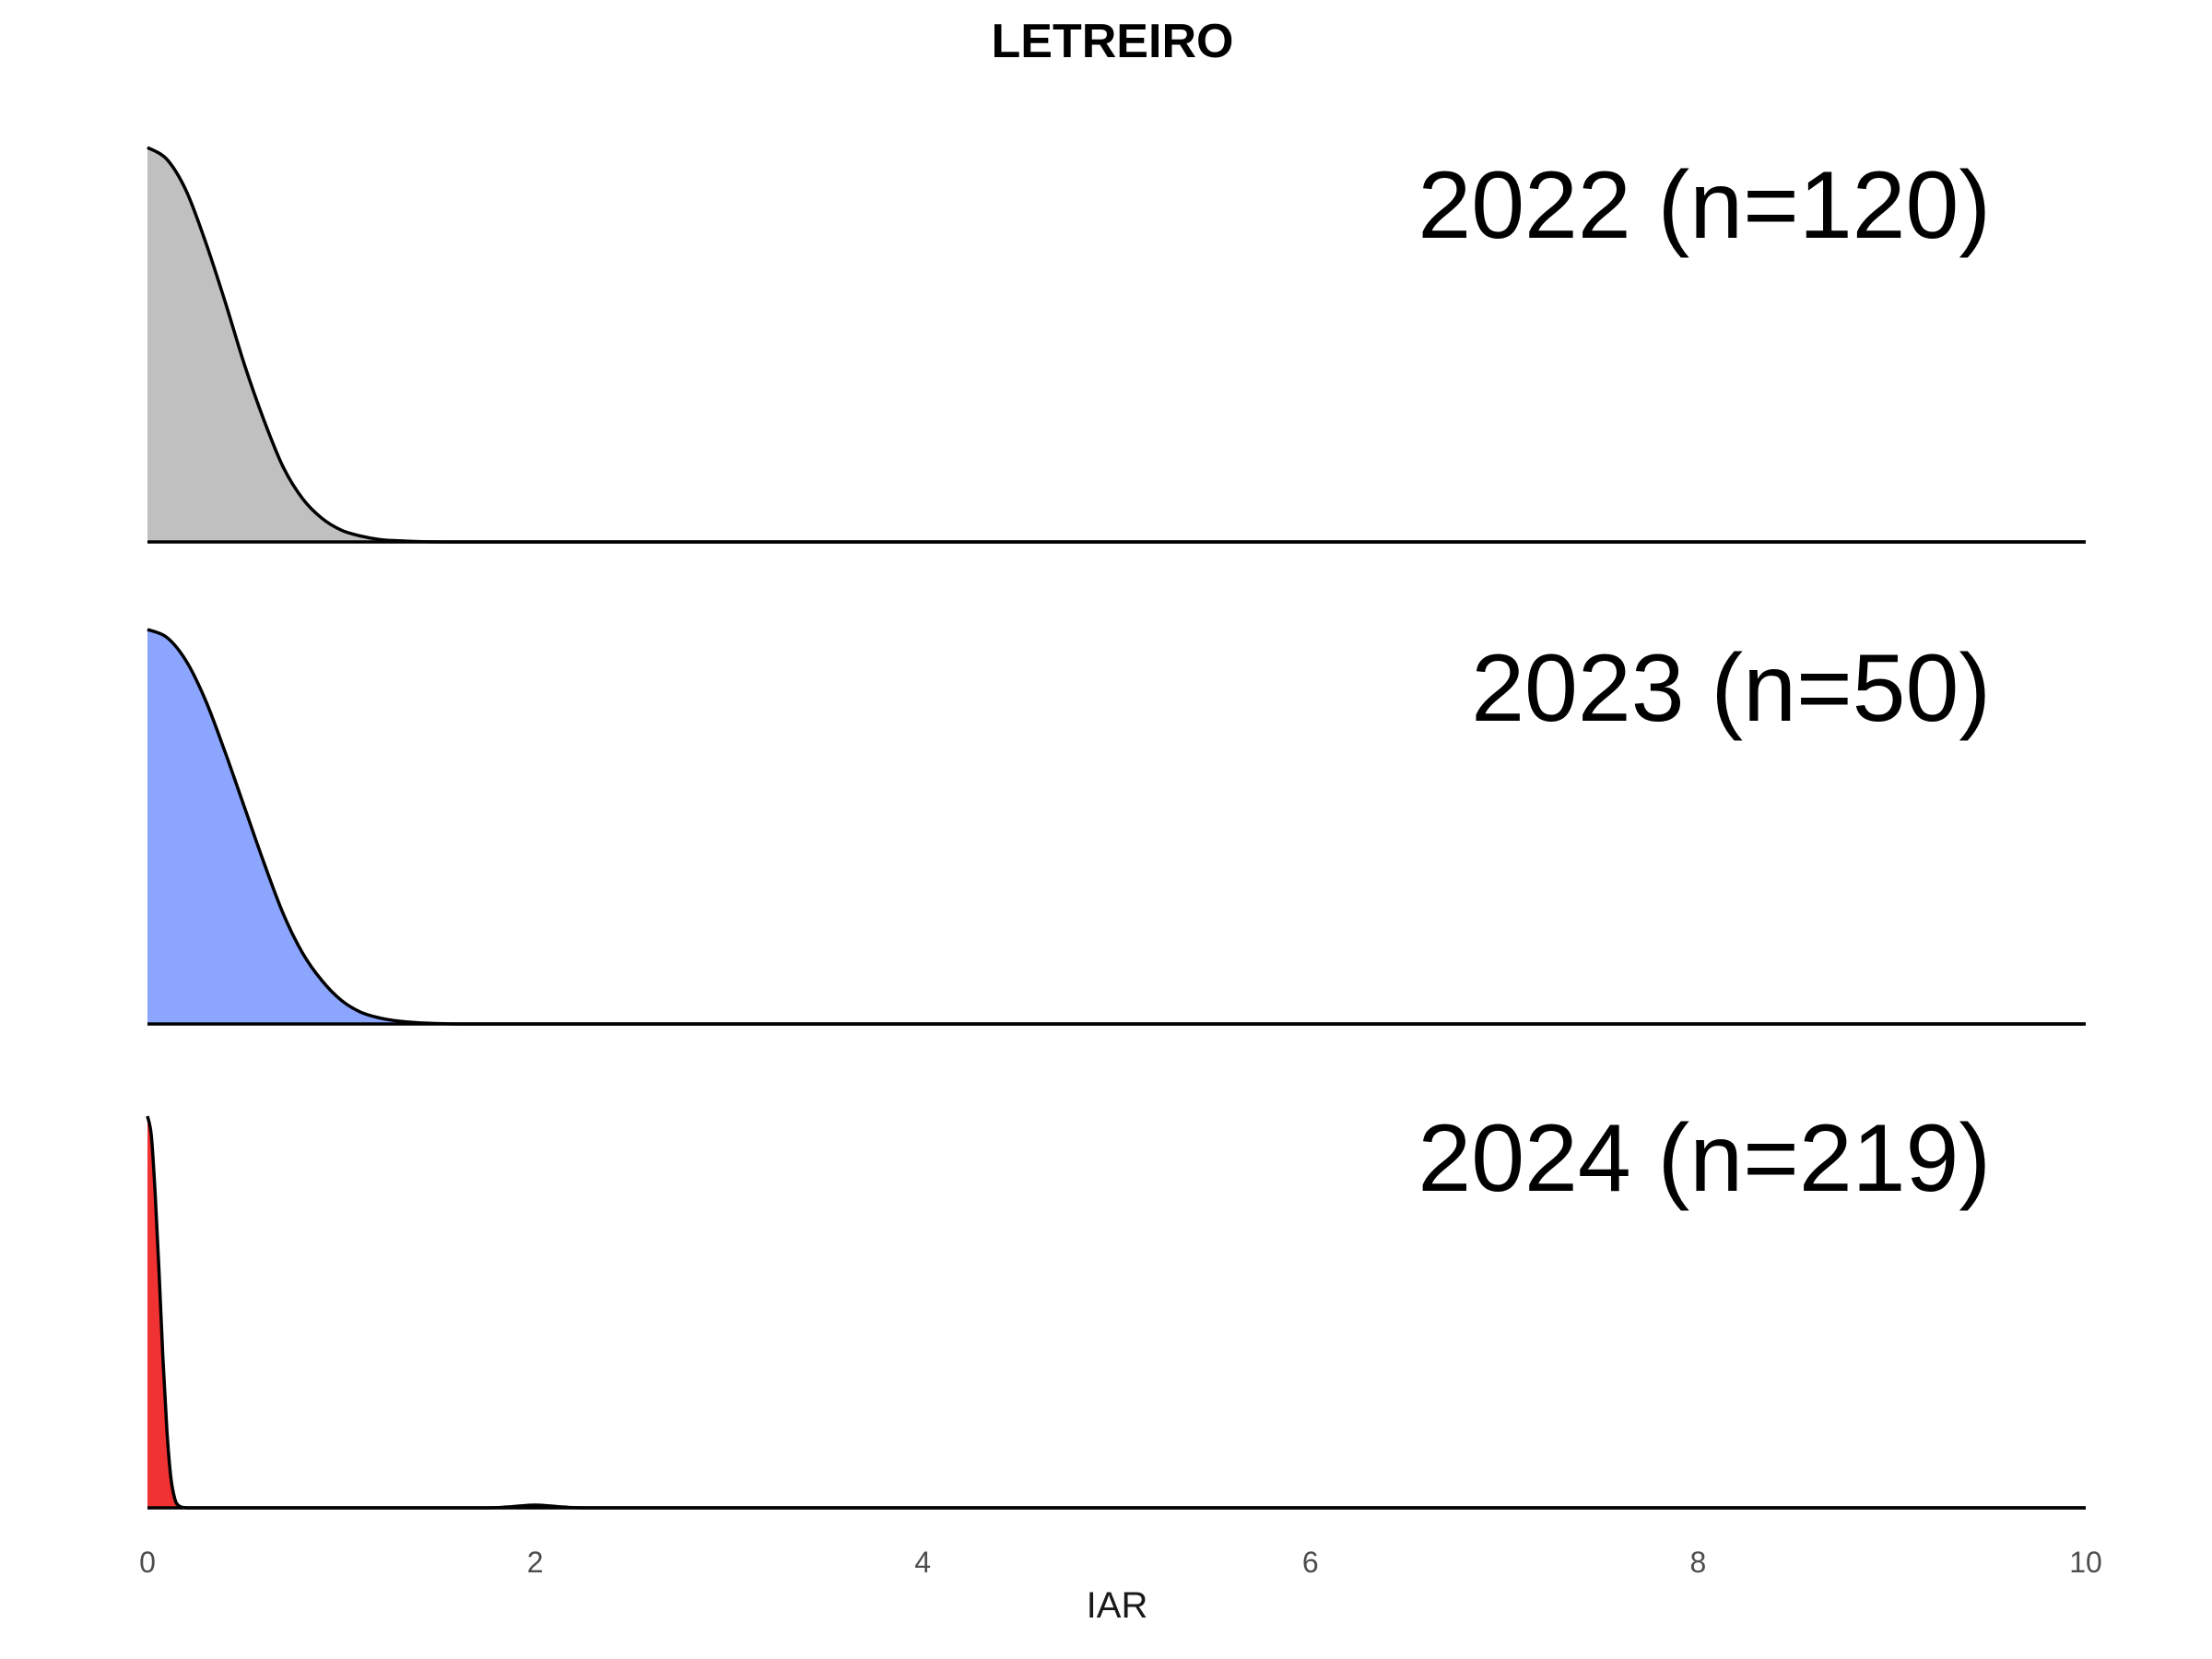 The image size is (2212, 1659). What do you see at coordinates (1113, 41) in the screenshot?
I see `chart-title: LETREIRO` at bounding box center [1113, 41].